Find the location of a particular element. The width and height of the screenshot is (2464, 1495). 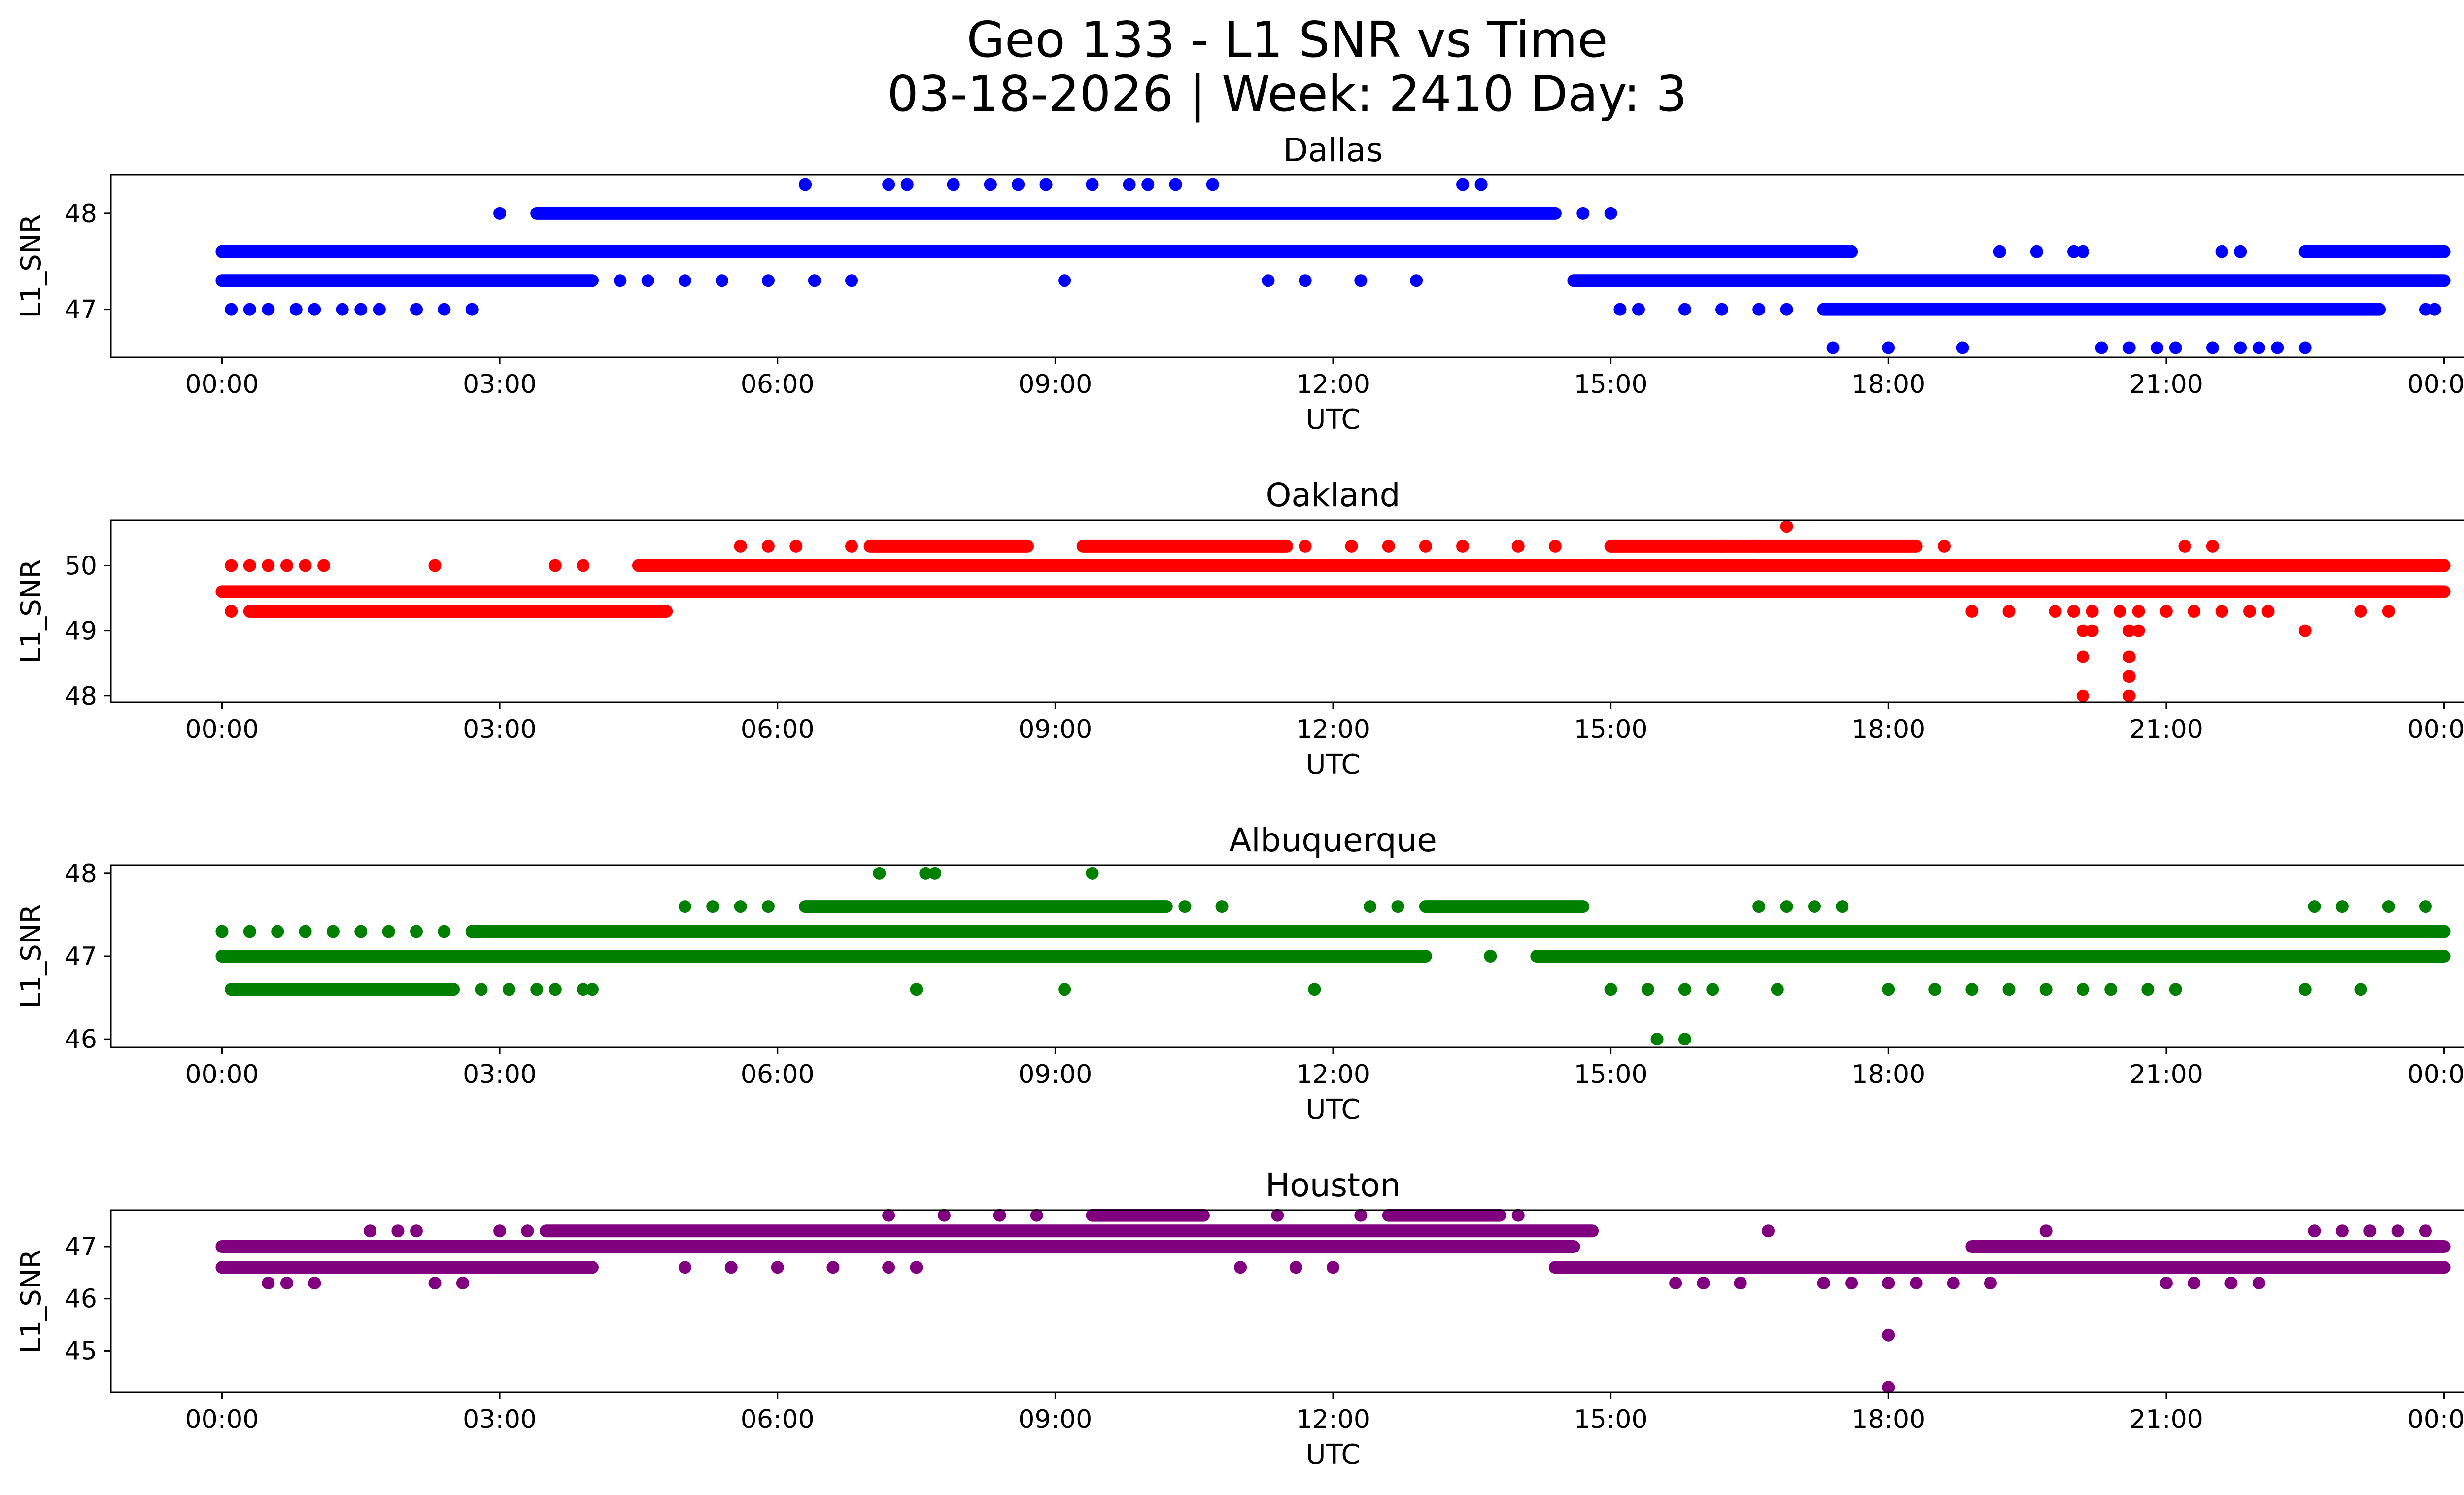

x-tick-label: 06:00 is located at coordinates (778, 384).